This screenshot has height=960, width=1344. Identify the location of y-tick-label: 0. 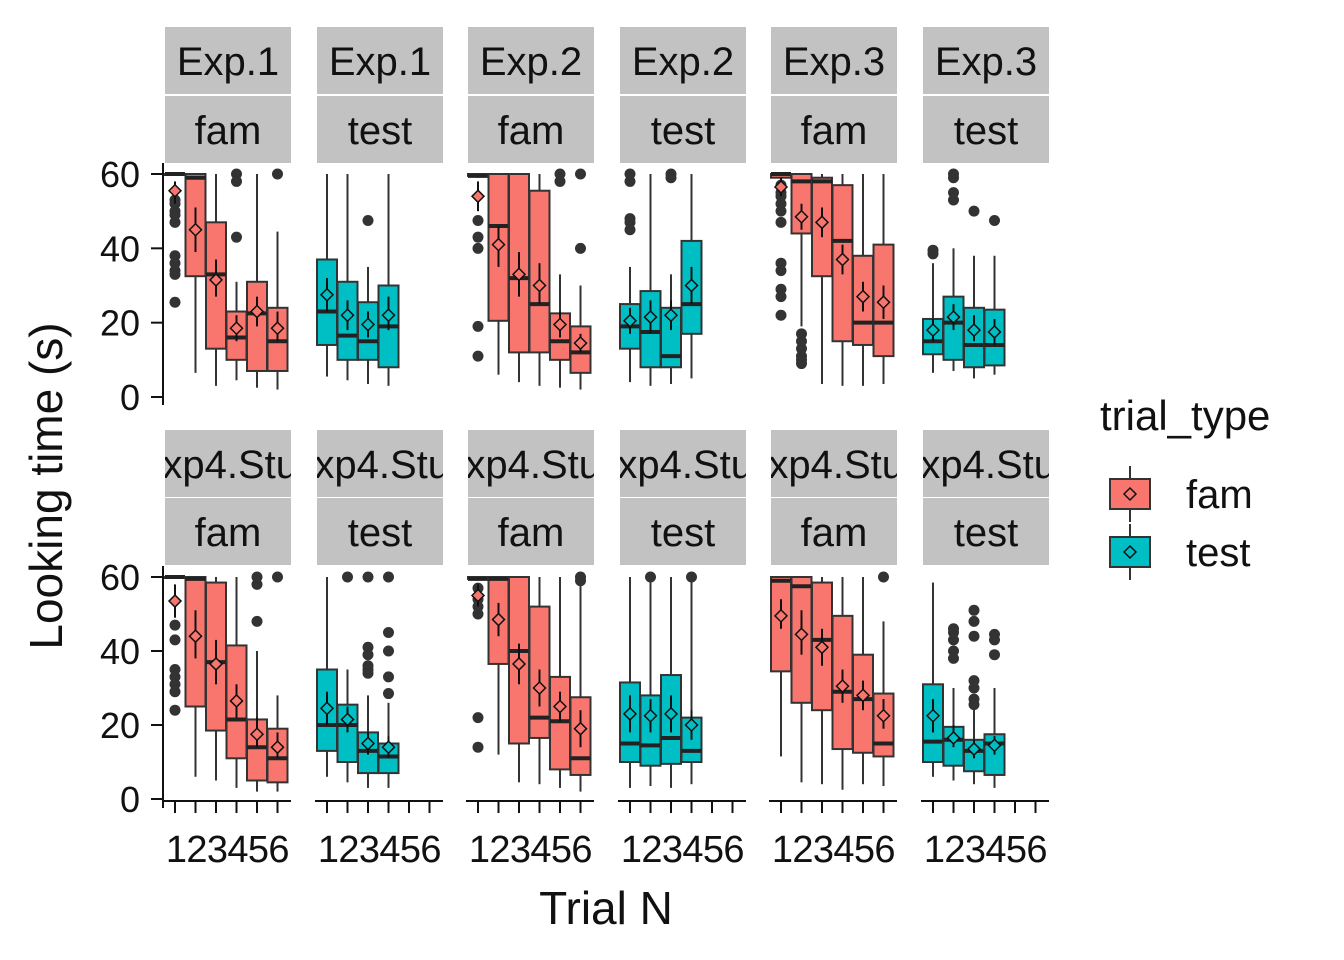
(130, 799).